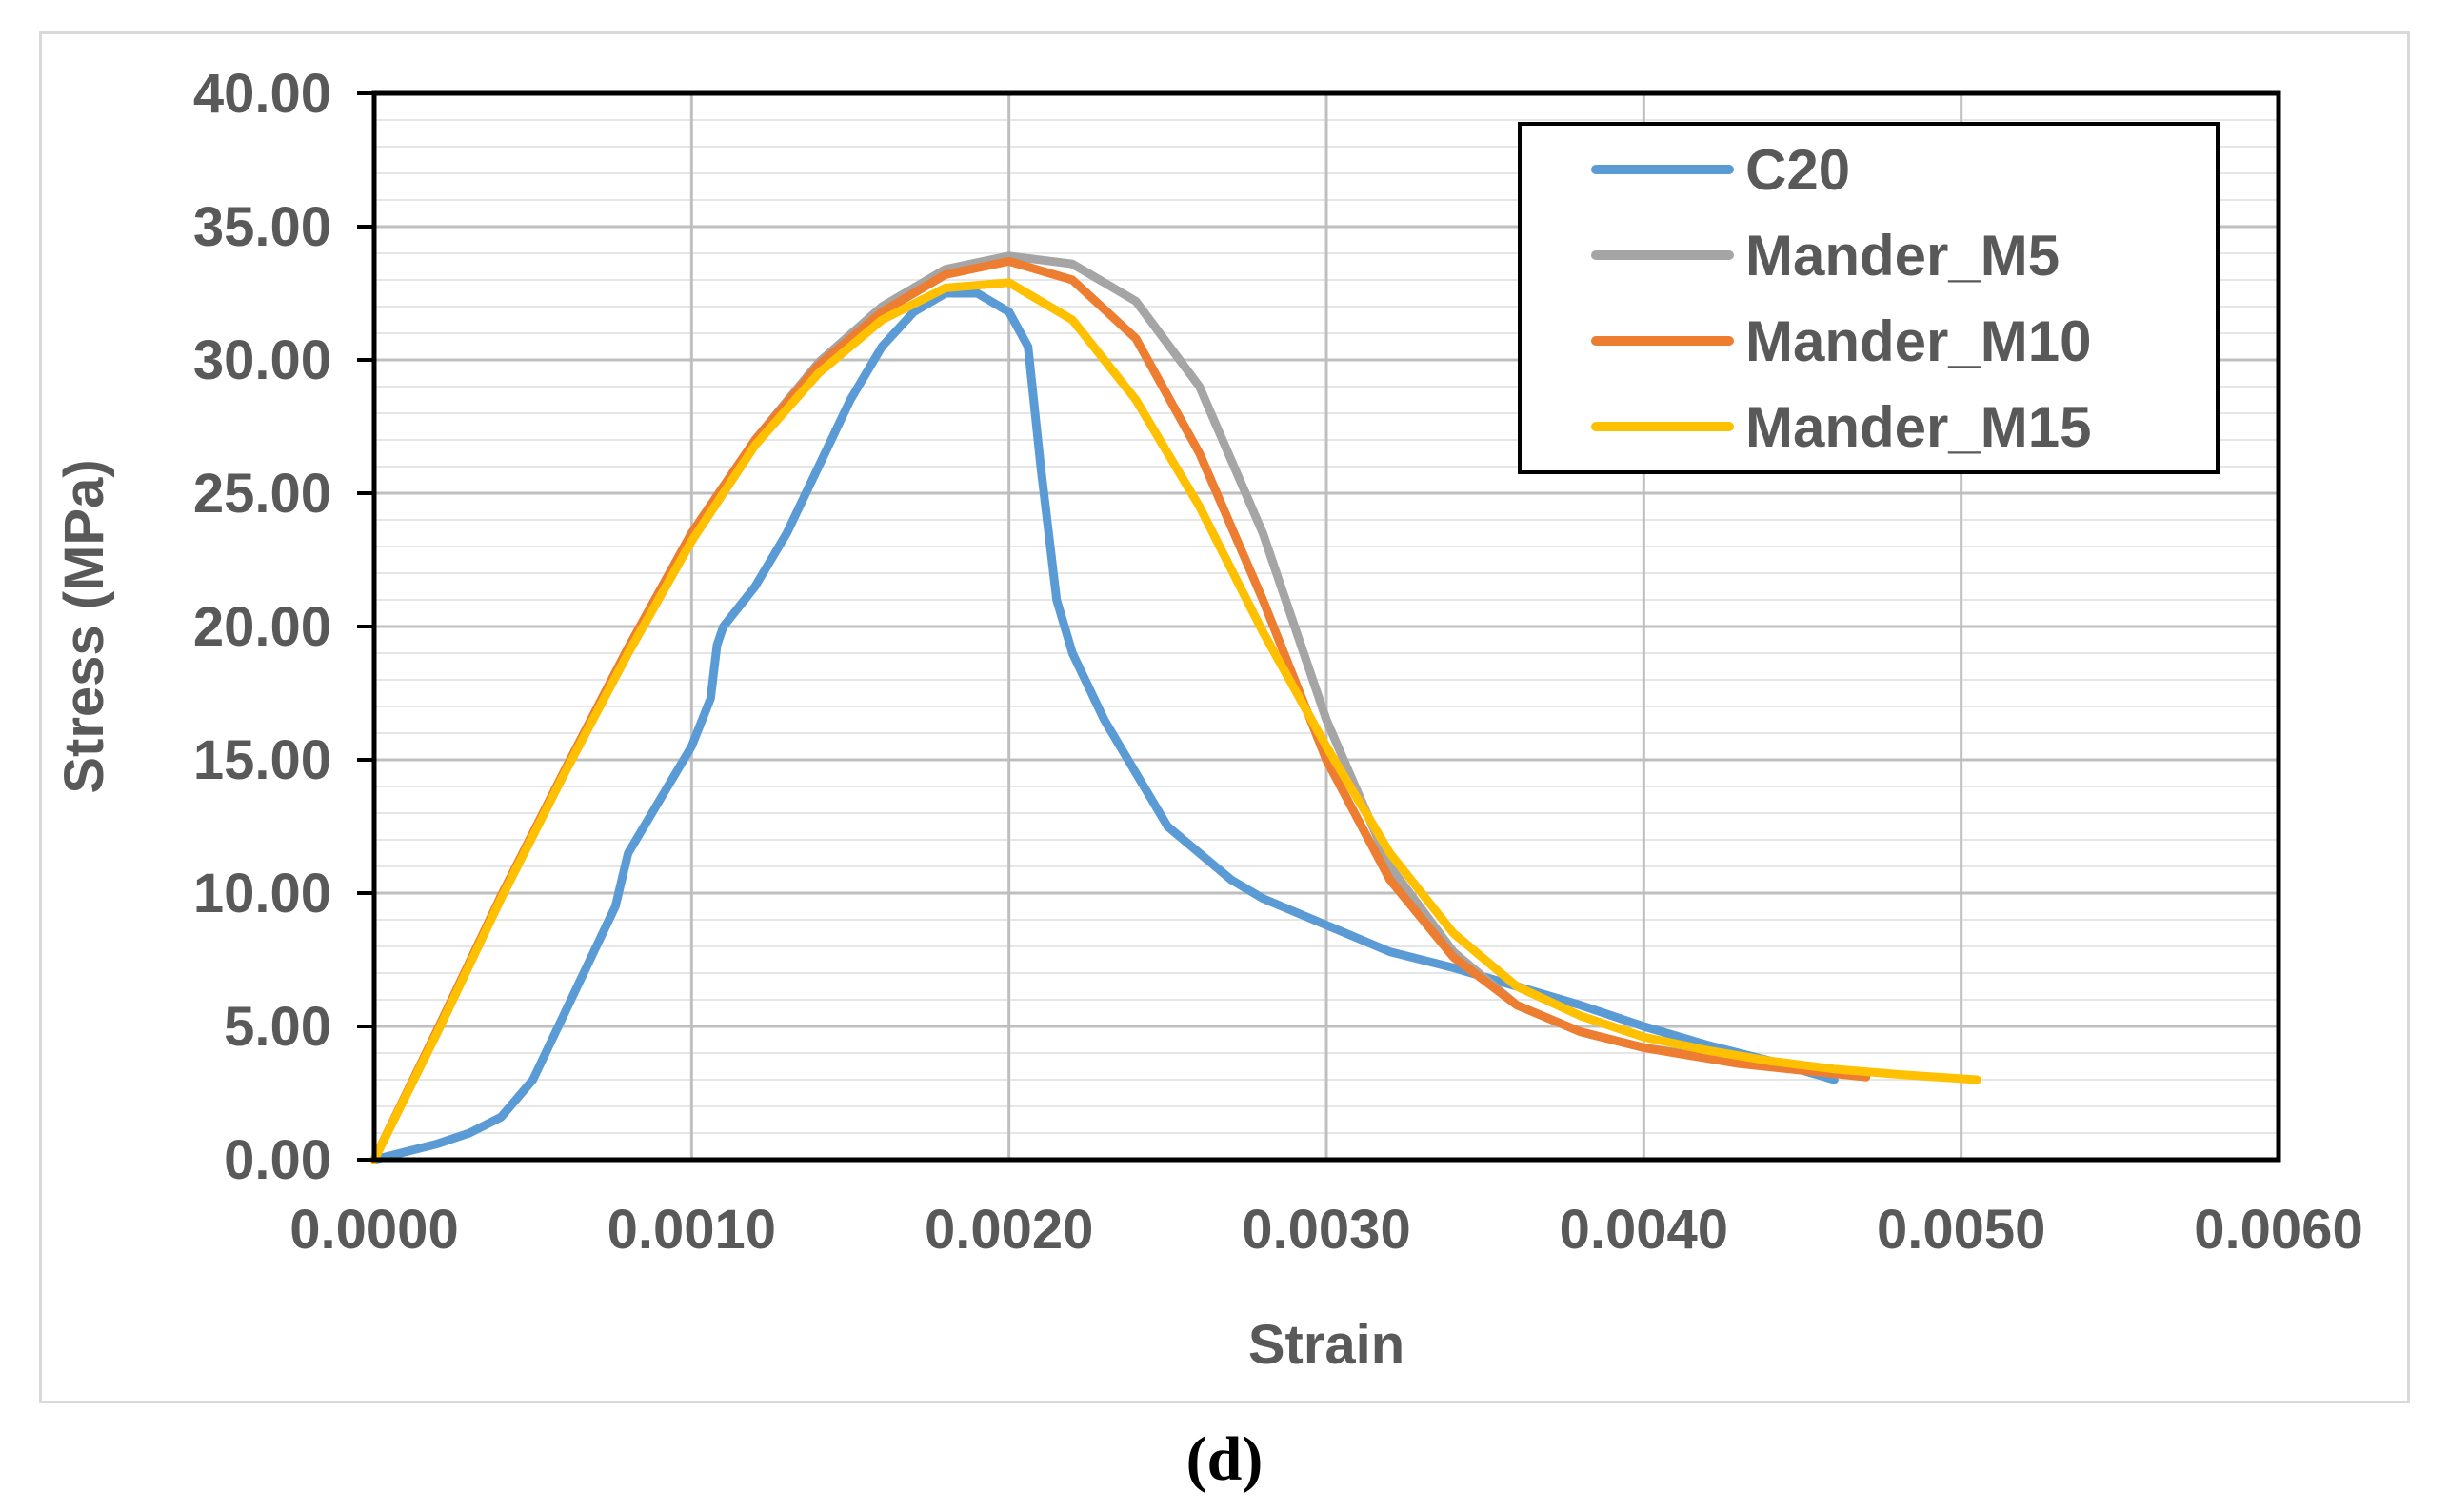  I want to click on legend: C20 Mander_M5 Mander_M10 Mander_M15, so click(1869, 298).